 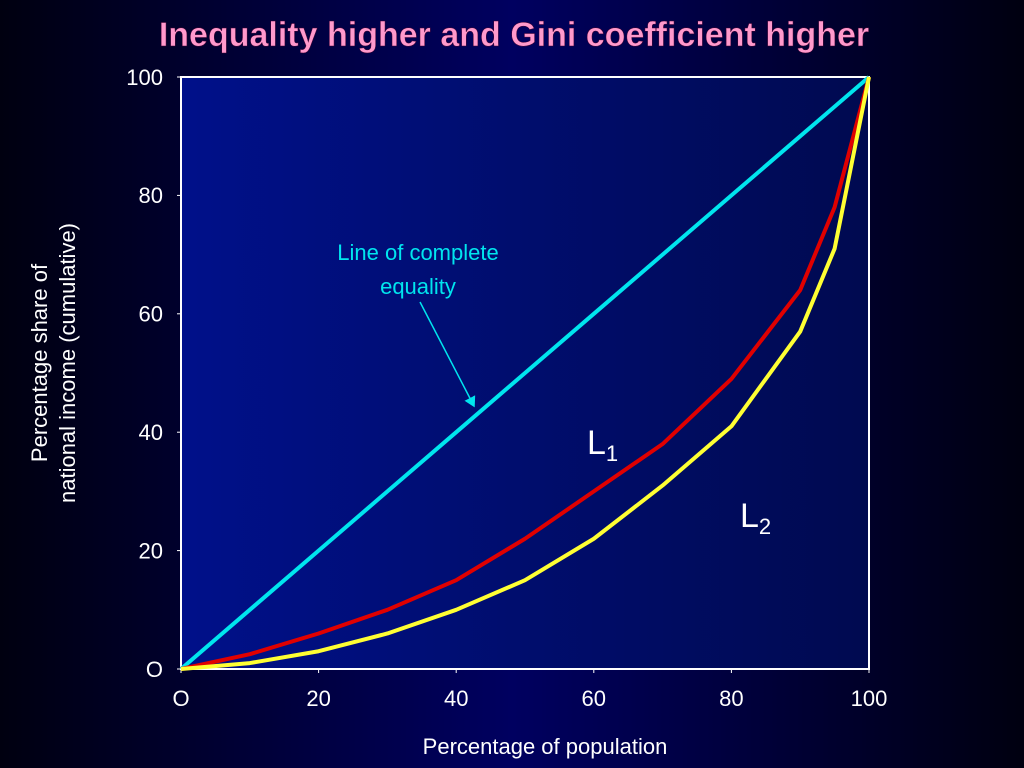 What do you see at coordinates (869, 698) in the screenshot?
I see `x-tick-label: 100` at bounding box center [869, 698].